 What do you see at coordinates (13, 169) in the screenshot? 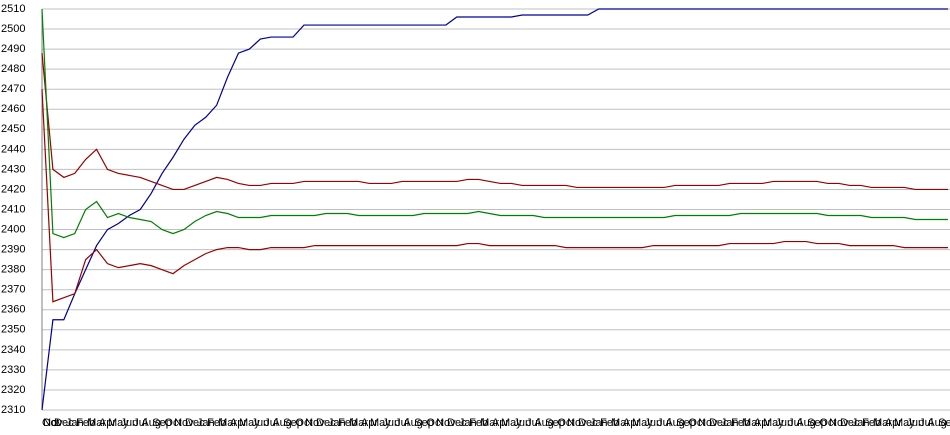
I see `y-tick-label: 2430` at bounding box center [13, 169].